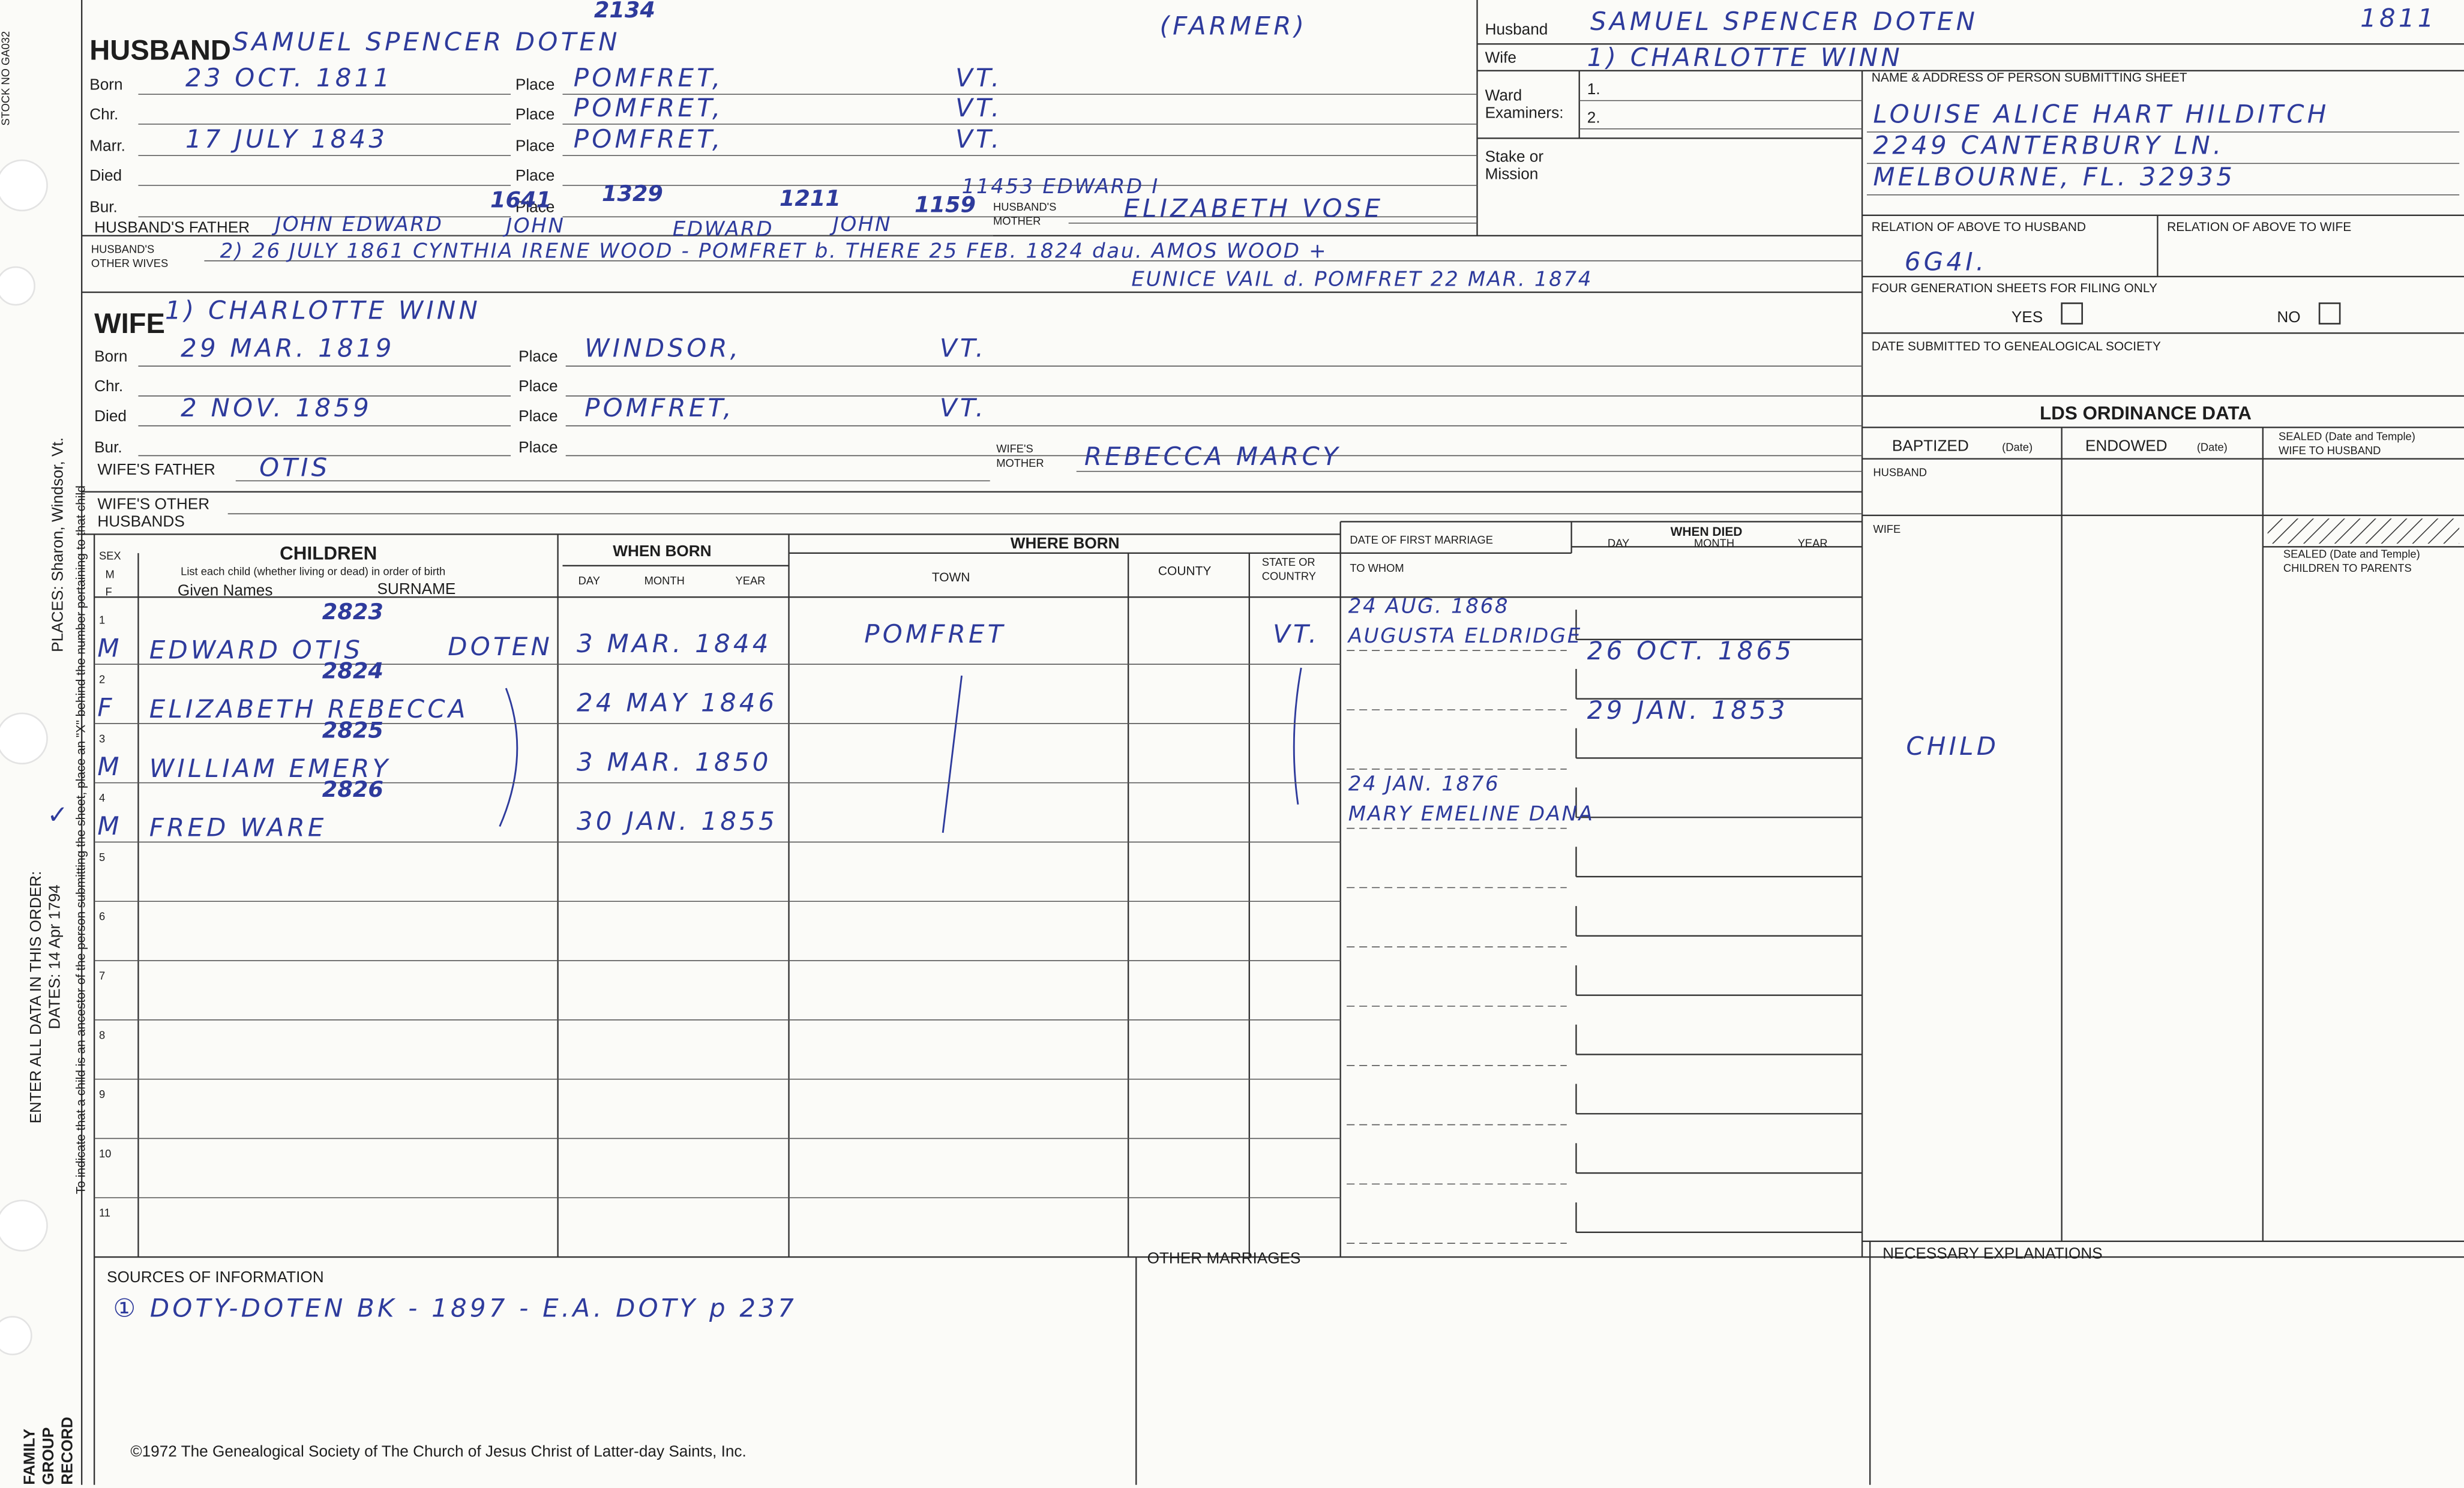 The image size is (2464, 1488). I want to click on ditto-marks, so click(900, 750).